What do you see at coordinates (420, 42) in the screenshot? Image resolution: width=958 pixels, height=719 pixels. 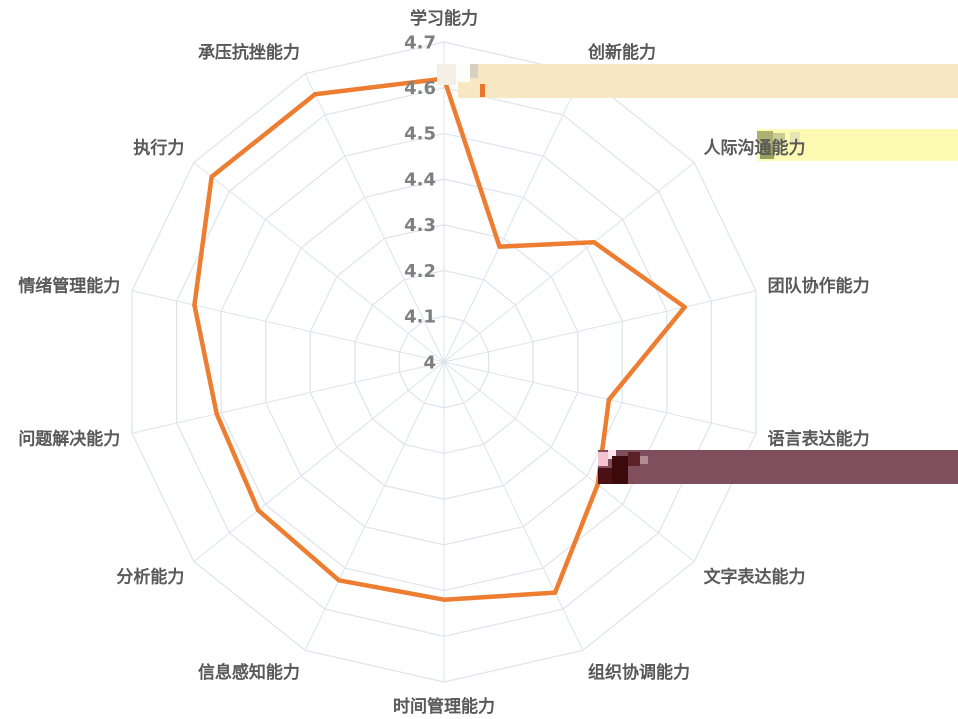 I see `tick-label-7: 4.7` at bounding box center [420, 42].